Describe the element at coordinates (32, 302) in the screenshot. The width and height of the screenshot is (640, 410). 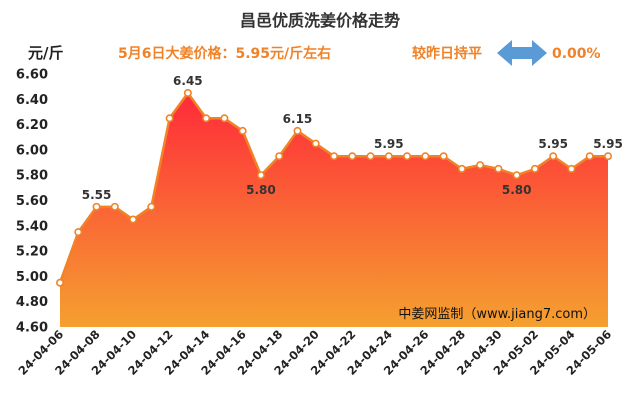
I see `y-tick-label: 4.80` at that location.